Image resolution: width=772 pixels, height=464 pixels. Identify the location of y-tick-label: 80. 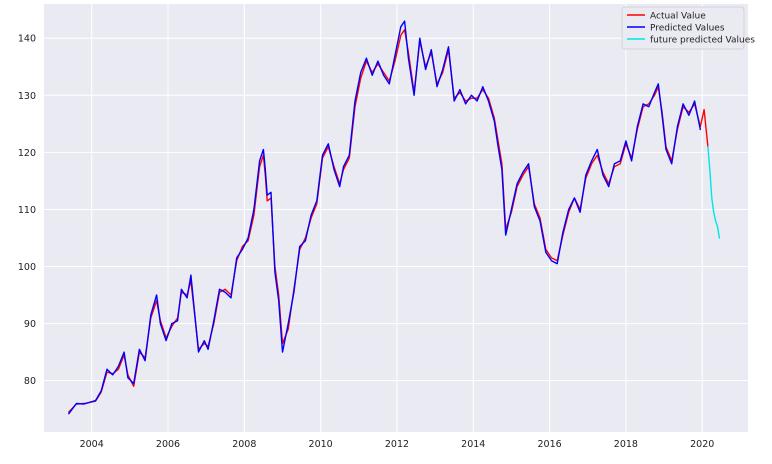
(30, 381).